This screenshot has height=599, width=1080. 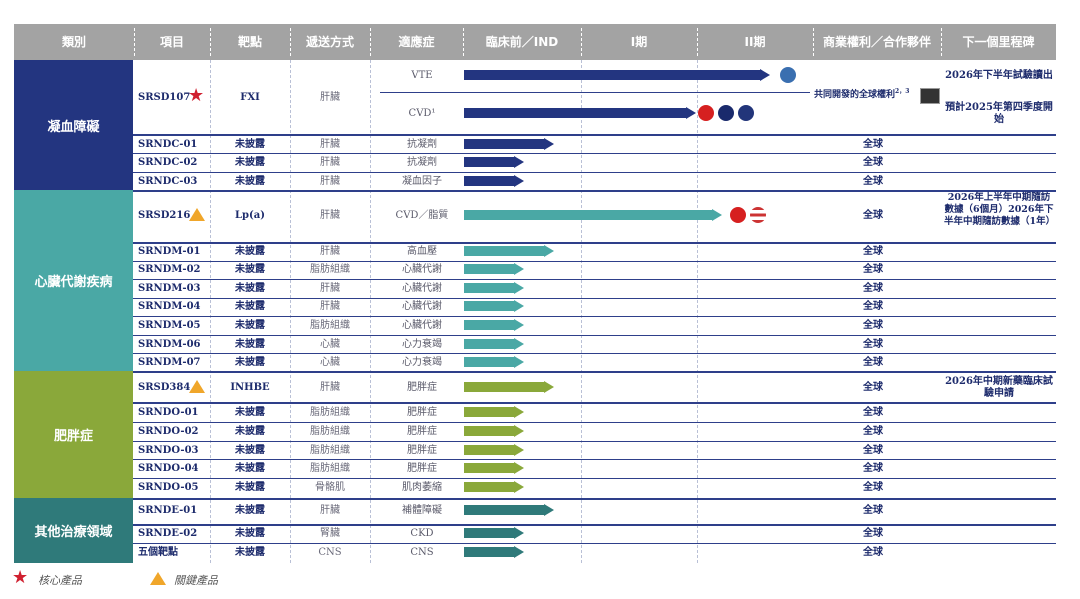 I want to click on project-srndo04: SRNDO-04, so click(x=168, y=468).